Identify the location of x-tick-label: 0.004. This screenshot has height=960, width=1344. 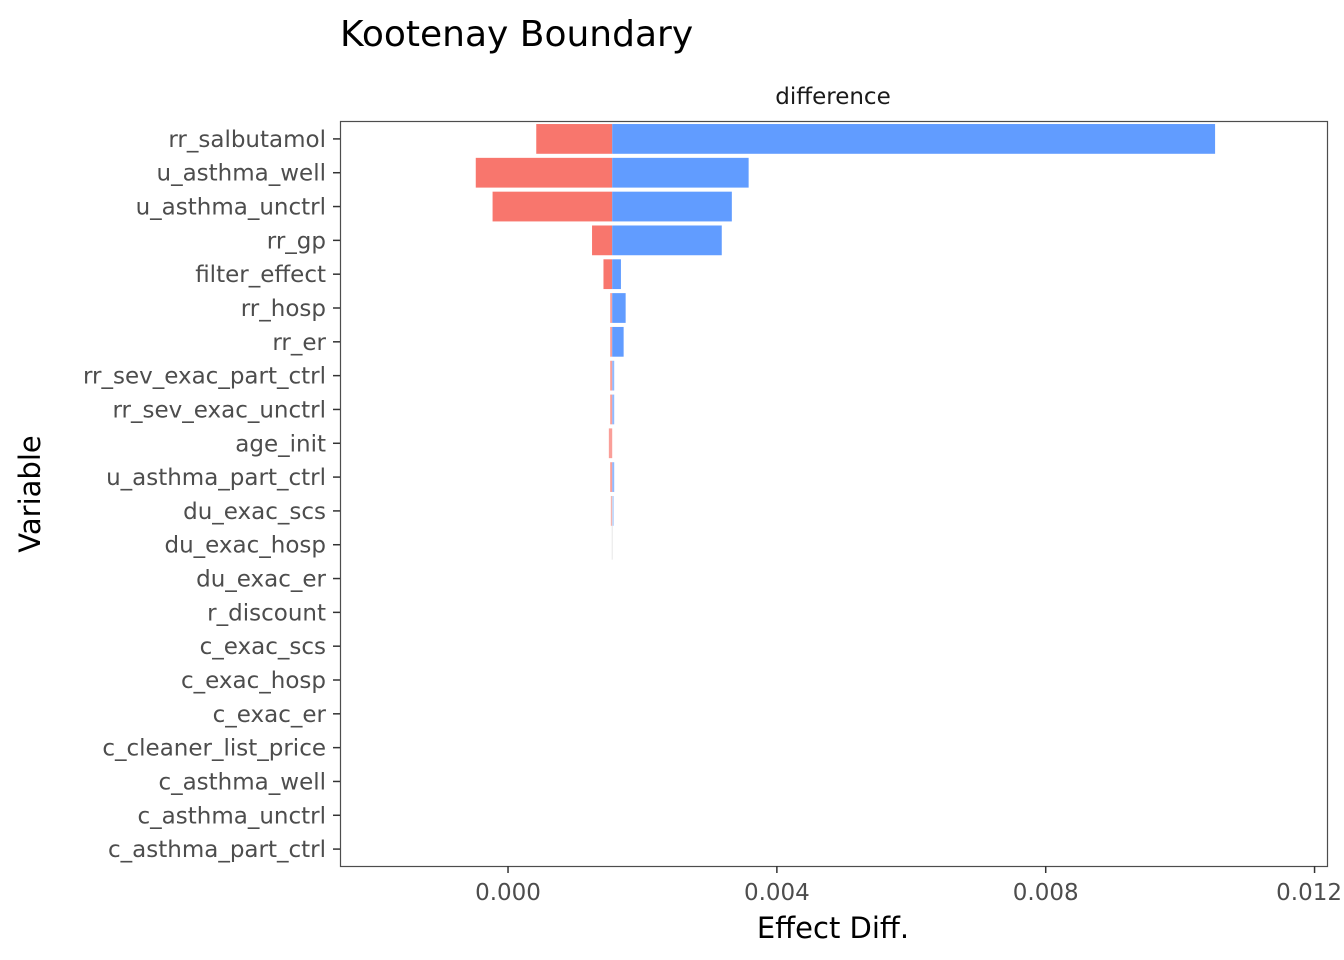
(777, 893).